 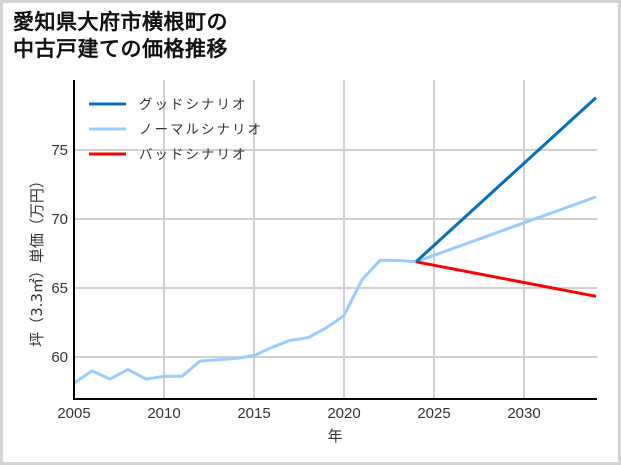 What do you see at coordinates (59, 150) in the screenshot?
I see `y-tick-label: 75` at bounding box center [59, 150].